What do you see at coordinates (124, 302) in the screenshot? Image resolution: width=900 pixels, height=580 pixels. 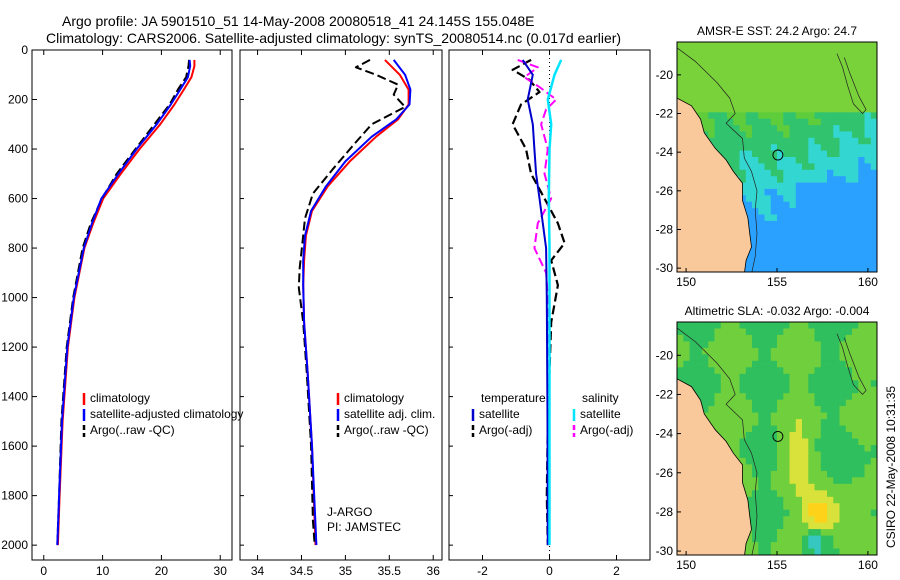 I see `temperature-satellite-line` at bounding box center [124, 302].